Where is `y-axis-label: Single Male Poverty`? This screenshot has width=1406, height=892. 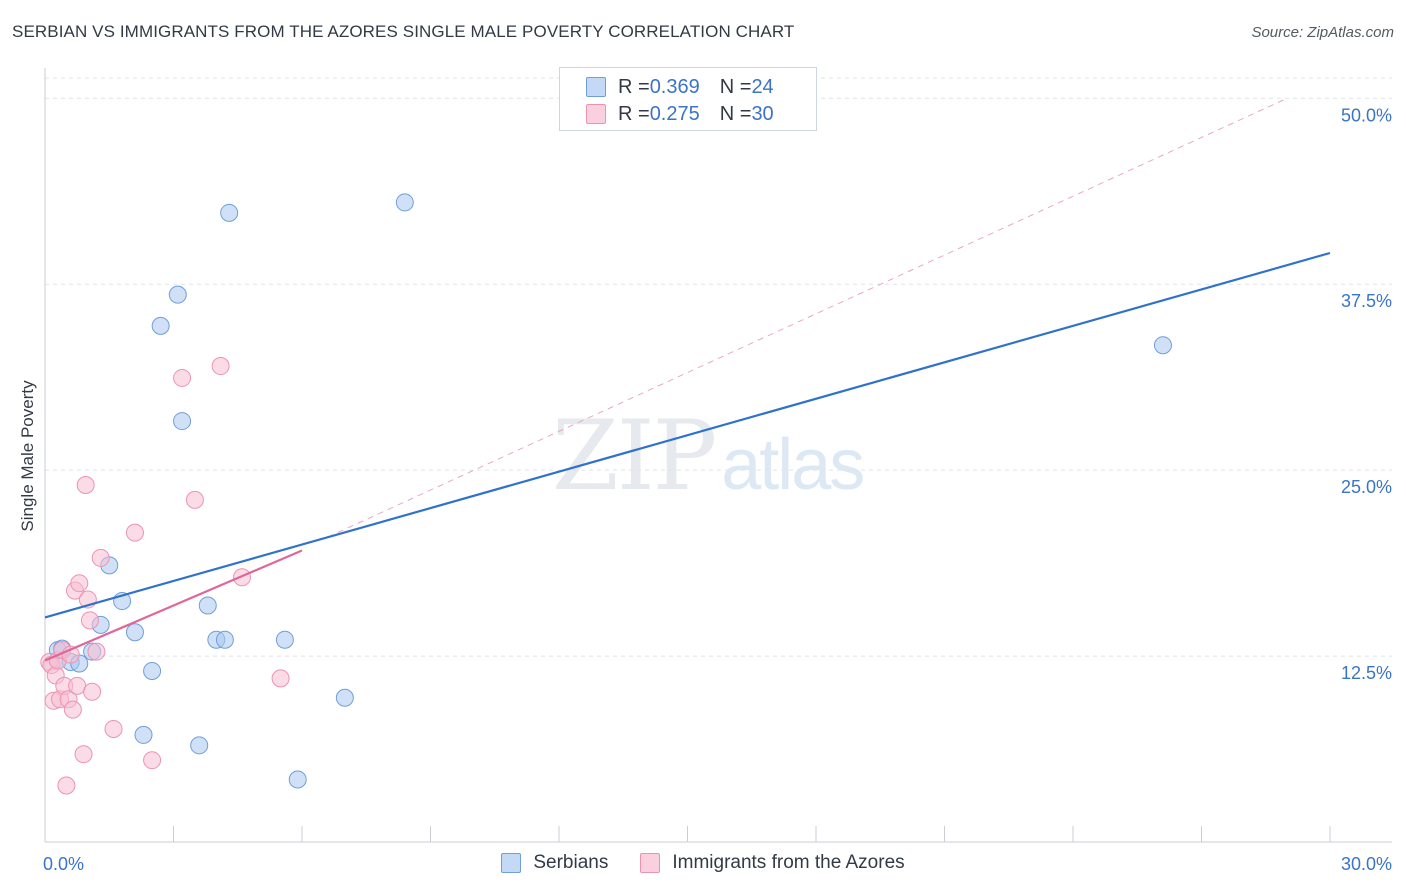 y-axis-label: Single Male Poverty is located at coordinates (27, 456).